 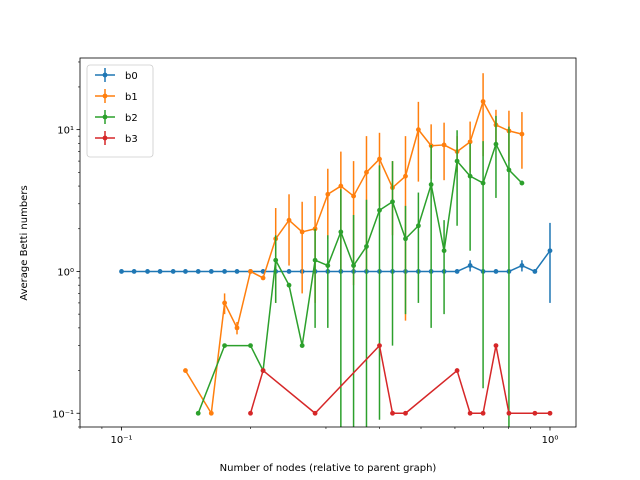 What do you see at coordinates (24, 242) in the screenshot?
I see `y-axis-label: Average Betti numbers` at bounding box center [24, 242].